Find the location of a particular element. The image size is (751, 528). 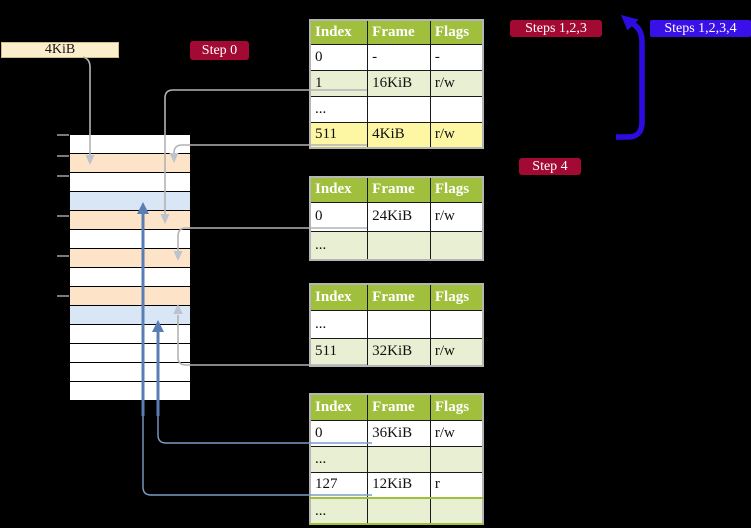

table-row: 127 12KiB r is located at coordinates (396, 485).